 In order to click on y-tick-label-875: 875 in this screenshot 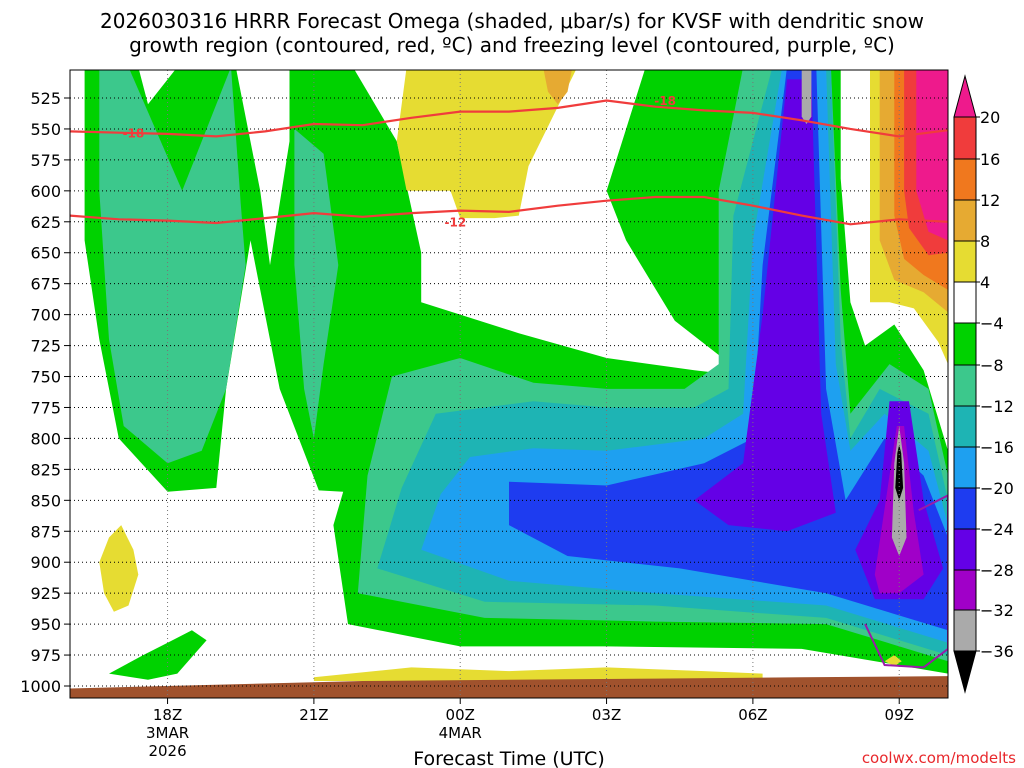, I will do `click(45, 531)`.